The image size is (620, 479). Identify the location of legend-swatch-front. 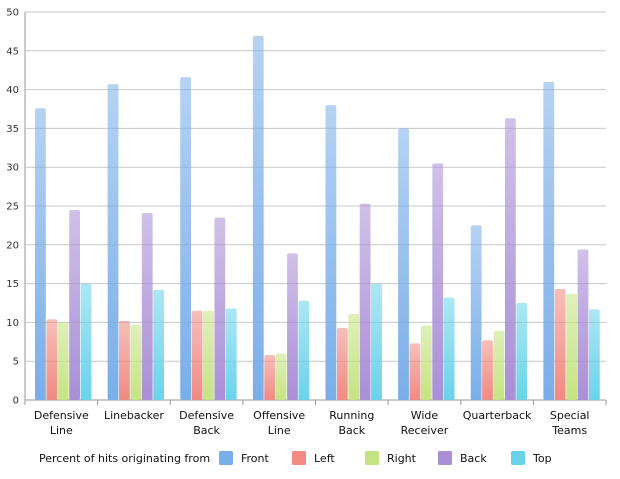
(226, 458).